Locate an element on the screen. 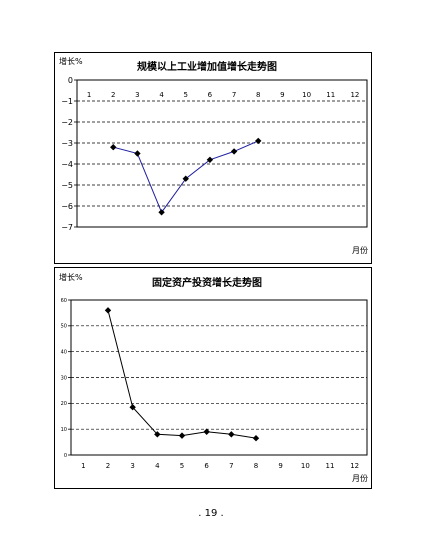 Image resolution: width=422 pixels, height=549 pixels. chart1-x-axis-label: 月份 is located at coordinates (360, 250).